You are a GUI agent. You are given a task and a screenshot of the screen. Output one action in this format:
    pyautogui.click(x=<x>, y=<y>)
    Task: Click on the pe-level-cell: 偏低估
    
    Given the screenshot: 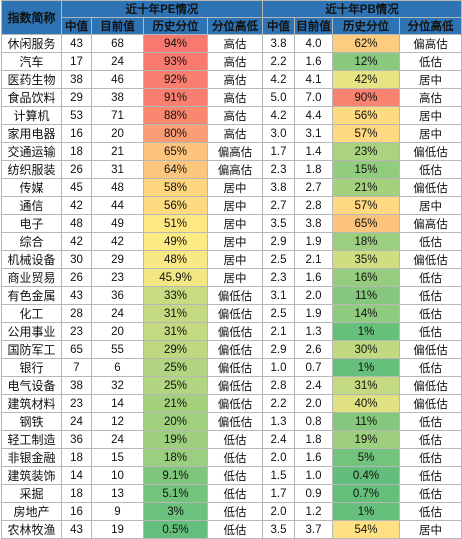 What is the action you would take?
    pyautogui.click(x=235, y=313)
    